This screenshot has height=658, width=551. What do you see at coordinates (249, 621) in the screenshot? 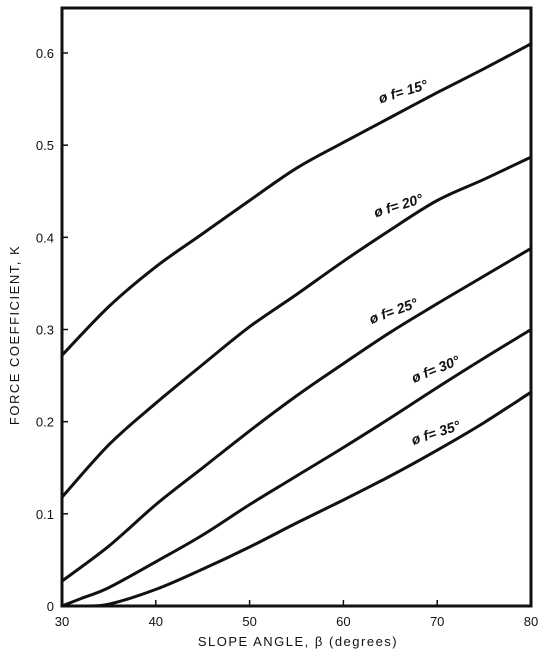
I see `x-tick-label: 50` at bounding box center [249, 621].